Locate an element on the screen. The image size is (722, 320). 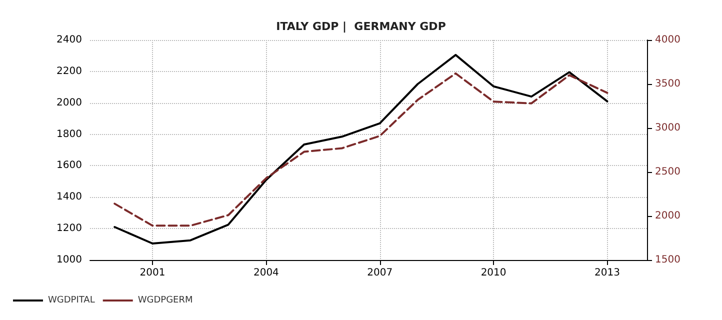
y-tick-label: 1800 is located at coordinates (69, 134).